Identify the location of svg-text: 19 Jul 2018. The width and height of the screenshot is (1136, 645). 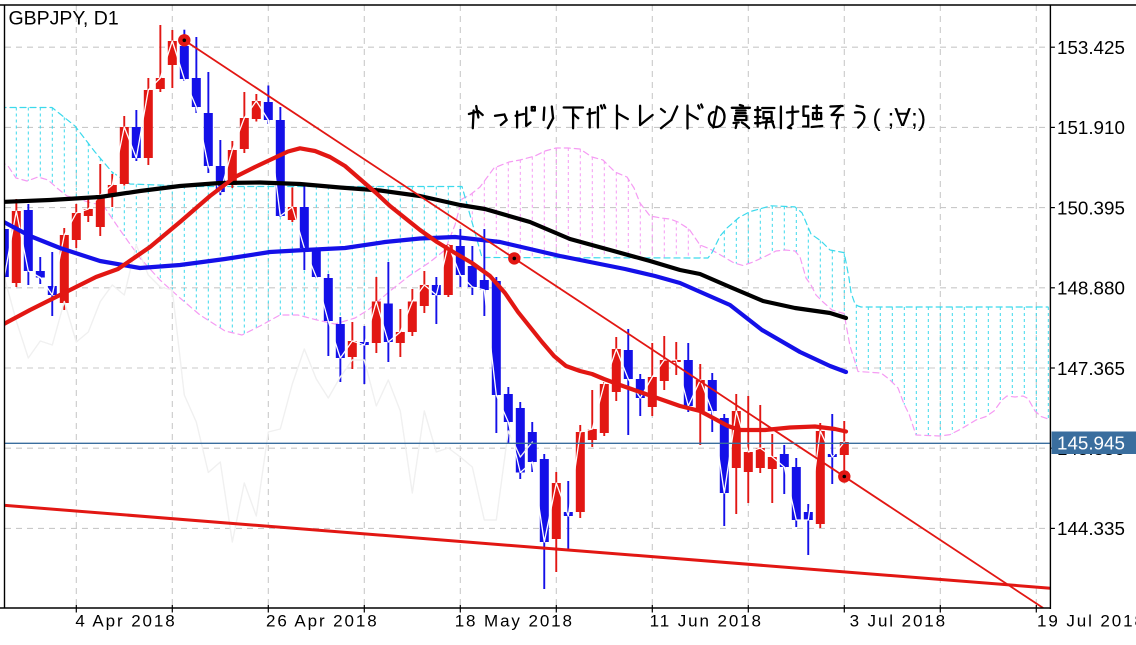
(1086, 620).